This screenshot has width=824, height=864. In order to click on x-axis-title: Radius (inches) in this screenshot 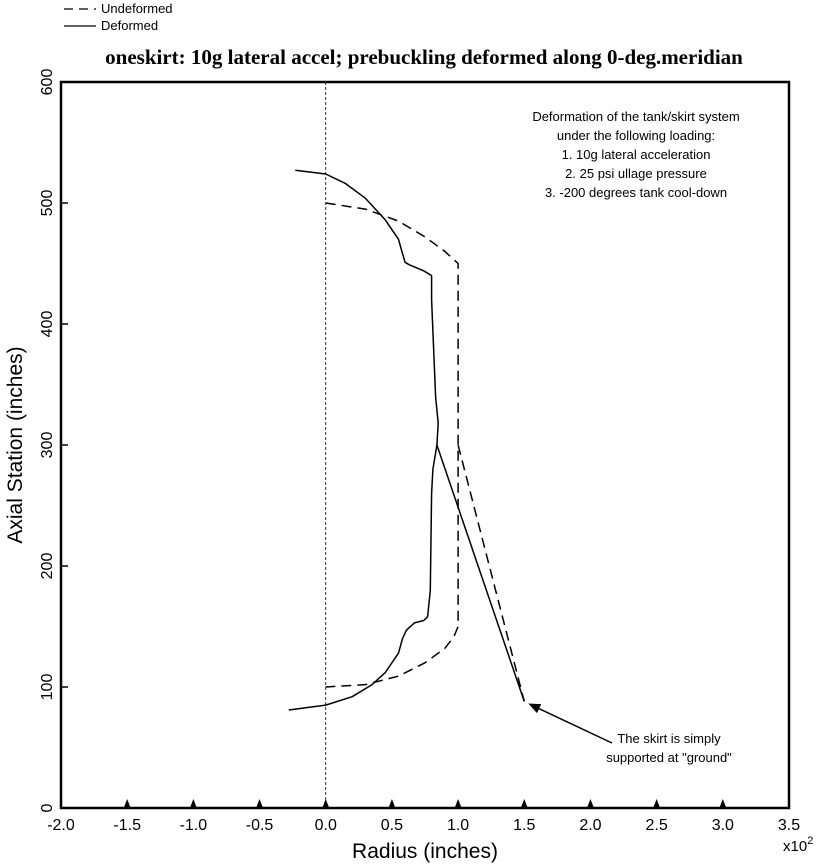, I will do `click(425, 851)`.